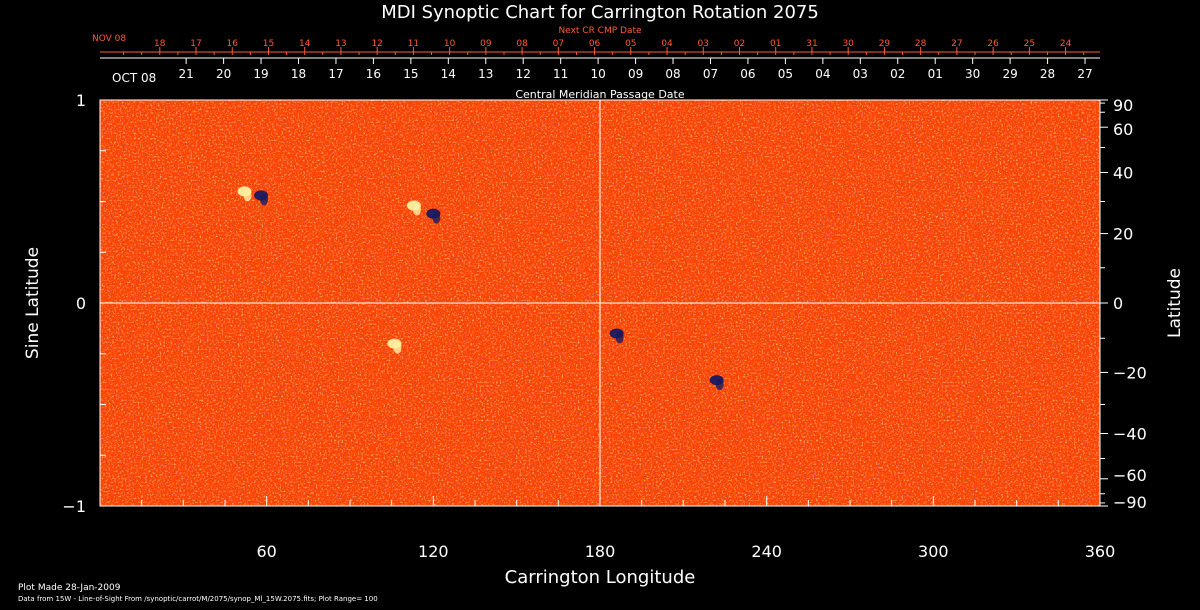 This screenshot has width=1200, height=610. I want to click on next-cr-day: 06, so click(595, 44).